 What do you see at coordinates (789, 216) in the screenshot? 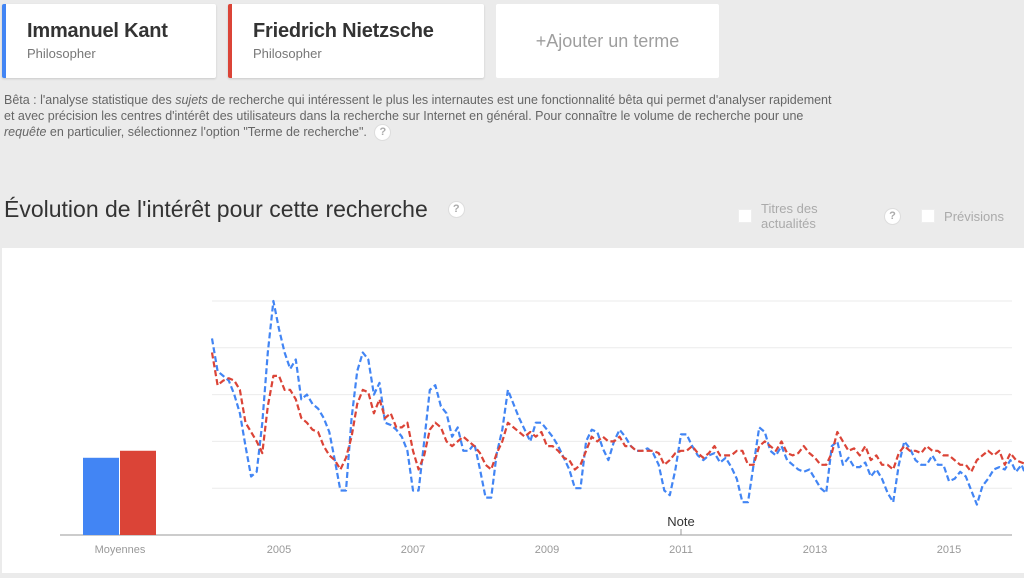
I see `option-label: Titres des actualités` at bounding box center [789, 216].